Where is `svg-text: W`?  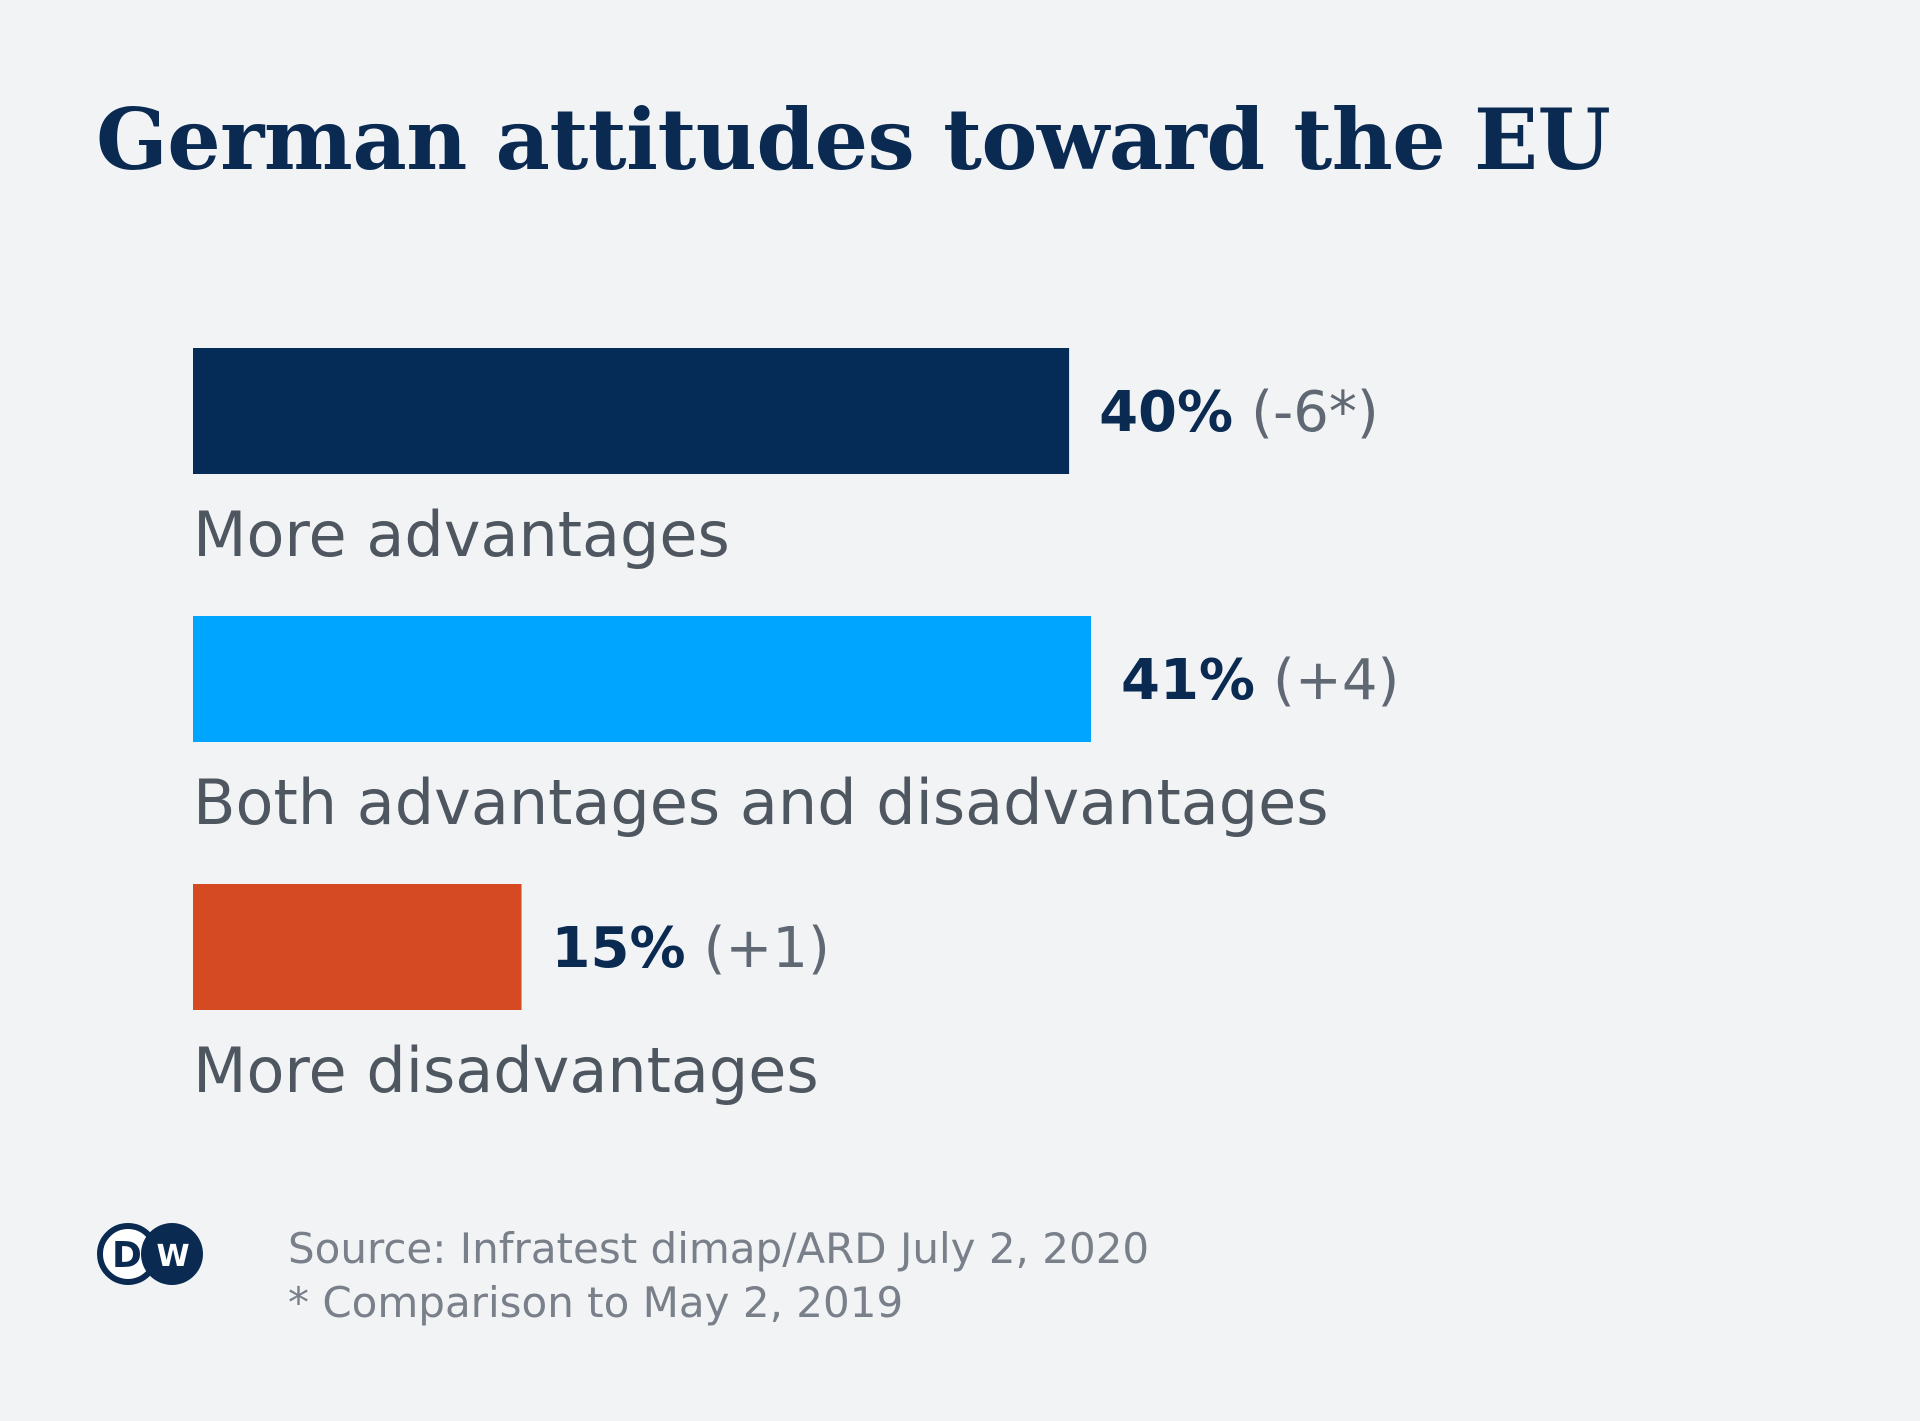
svg-text: W is located at coordinates (172, 1256).